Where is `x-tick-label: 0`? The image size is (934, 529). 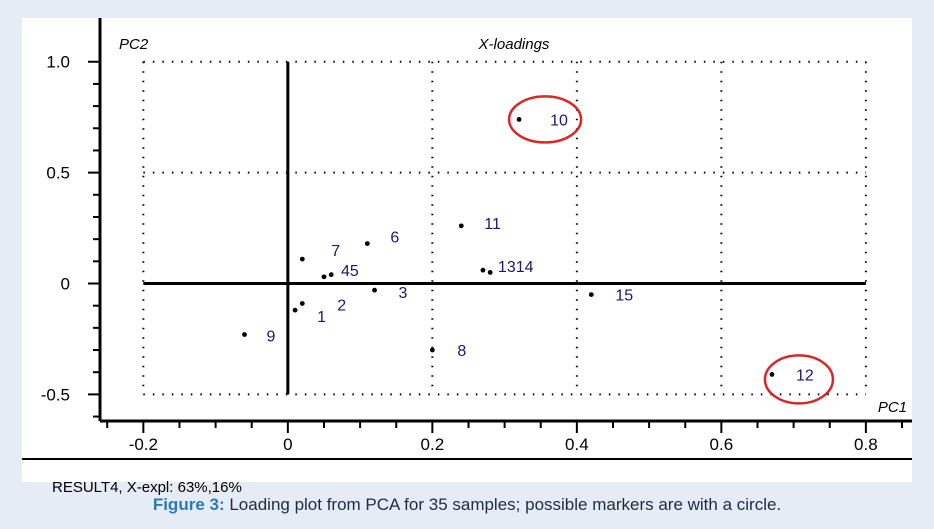
x-tick-label: 0 is located at coordinates (287, 444).